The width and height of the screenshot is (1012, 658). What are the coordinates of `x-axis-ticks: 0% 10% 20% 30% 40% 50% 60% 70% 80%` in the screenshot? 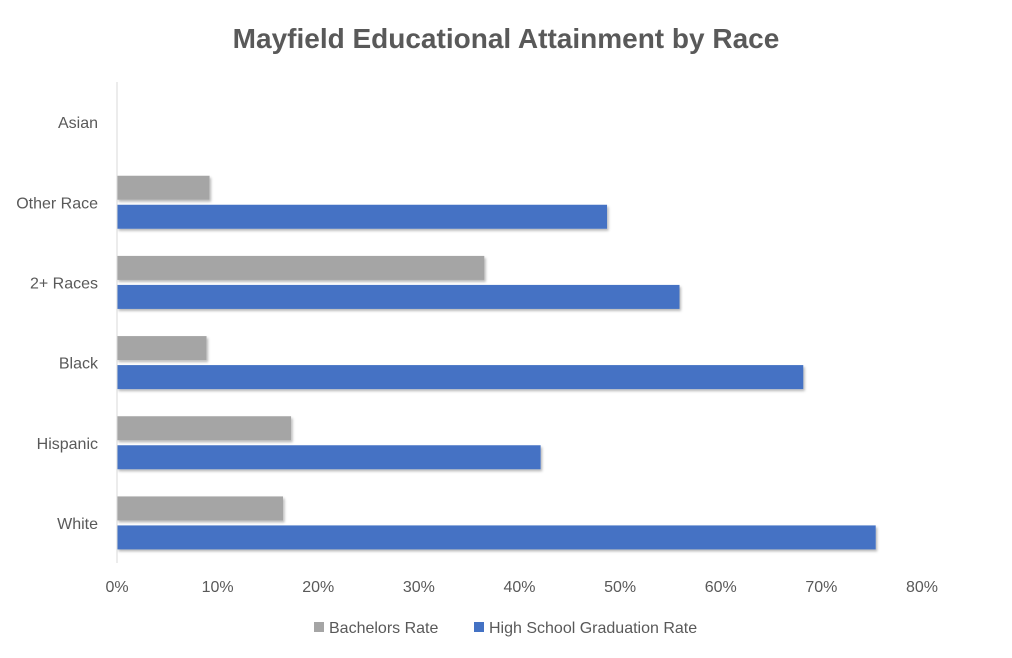 It's located at (521, 587).